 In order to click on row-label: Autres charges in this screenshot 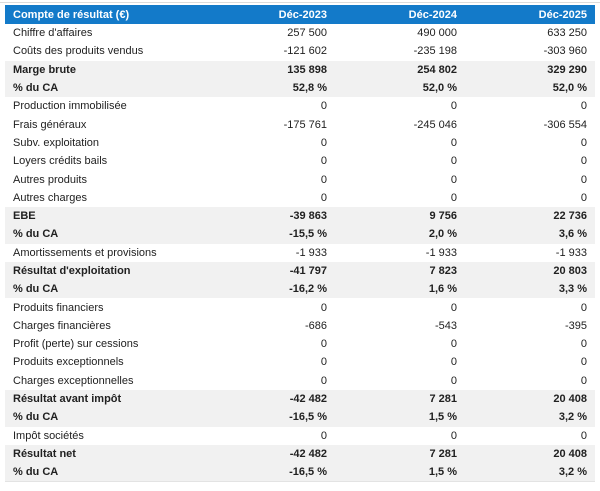, I will do `click(105, 197)`.